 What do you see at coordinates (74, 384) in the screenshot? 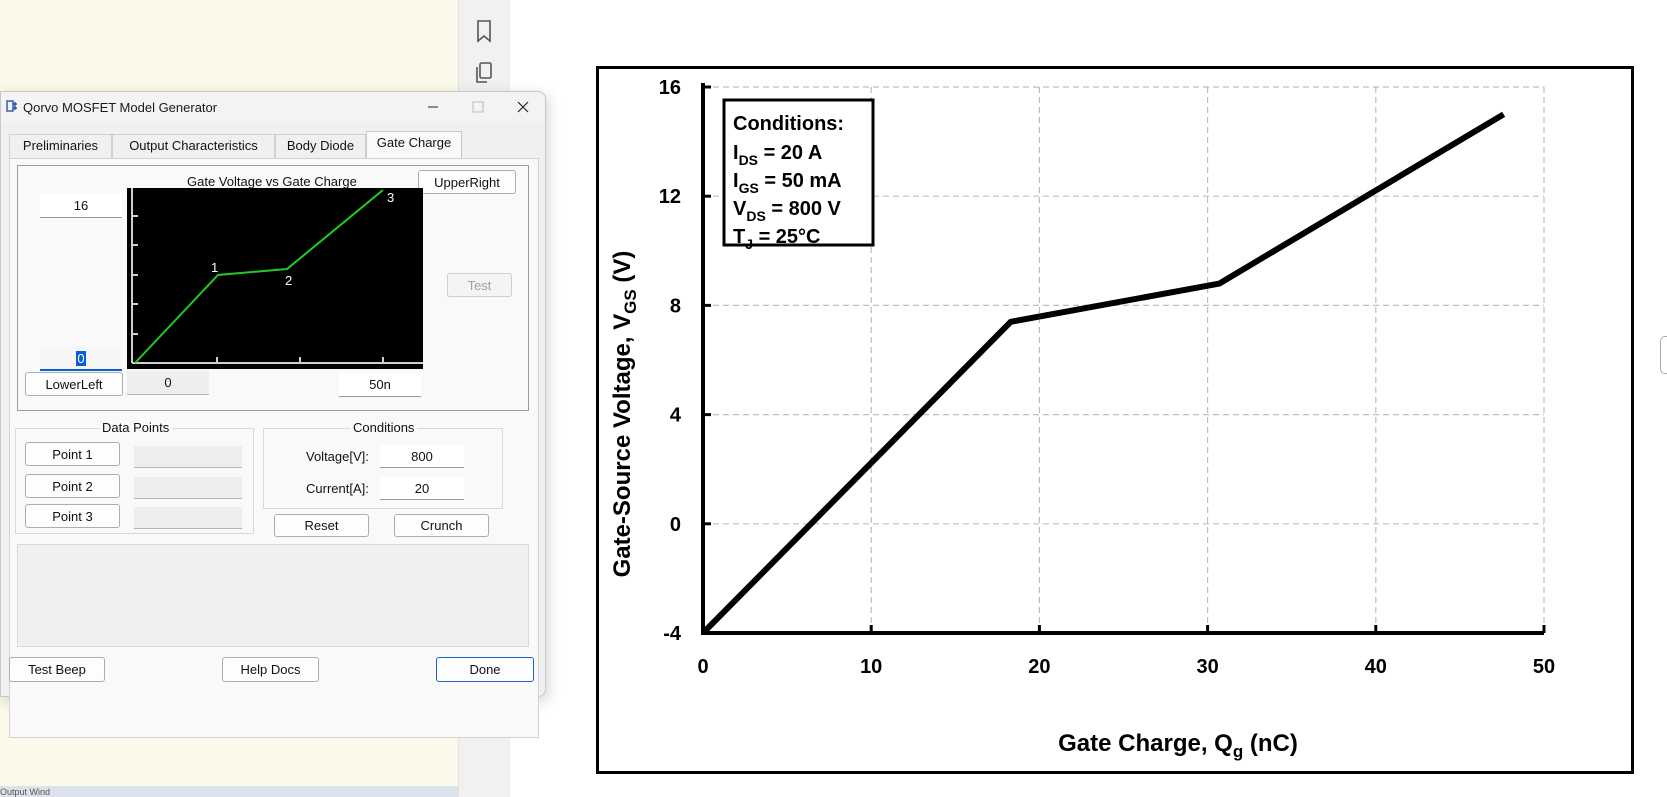
I see `lower-left-button: LowerLeft` at bounding box center [74, 384].